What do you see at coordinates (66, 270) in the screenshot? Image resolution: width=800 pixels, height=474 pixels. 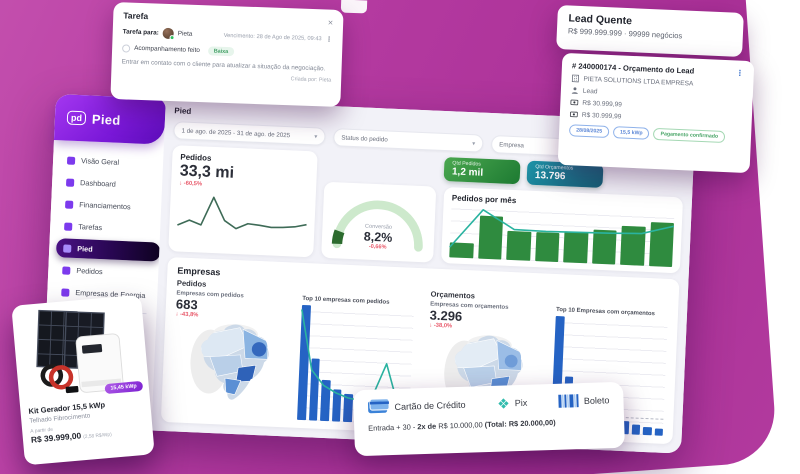 I see `orders-icon` at bounding box center [66, 270].